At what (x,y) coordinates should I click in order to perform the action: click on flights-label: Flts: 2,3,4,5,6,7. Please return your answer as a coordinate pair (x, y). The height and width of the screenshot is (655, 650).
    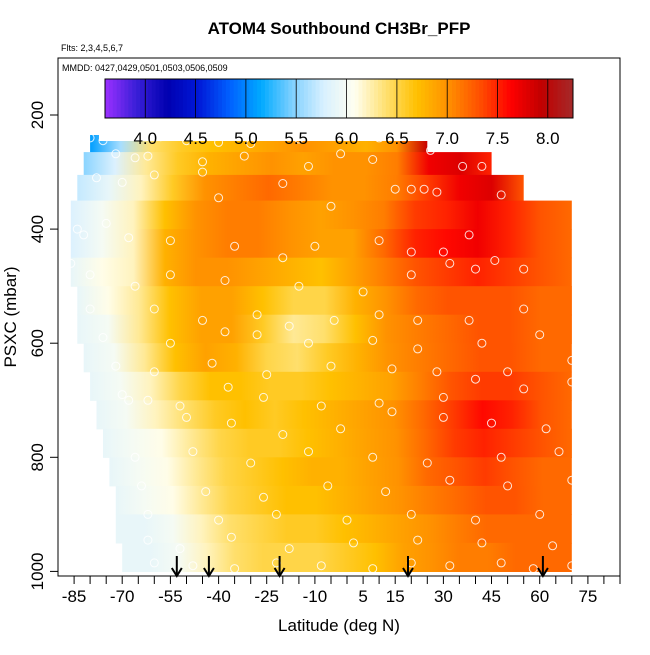
    Looking at the image, I should click on (92, 48).